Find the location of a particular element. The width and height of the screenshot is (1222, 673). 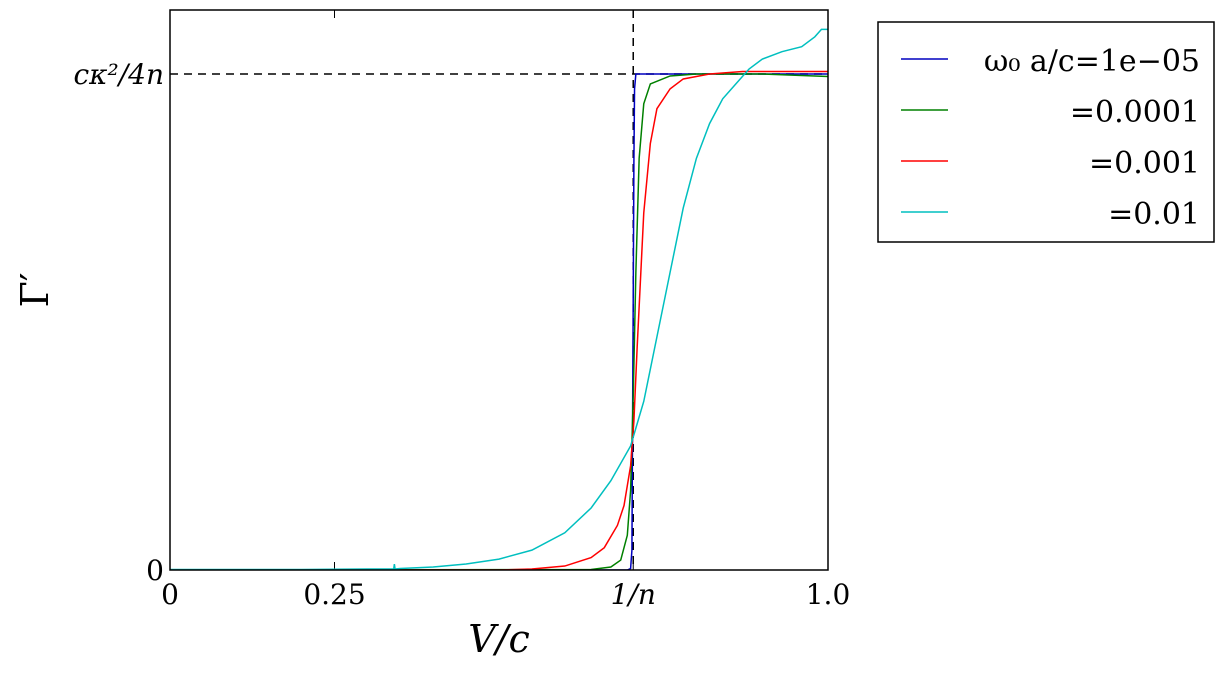

y-axis-label: Γ′ is located at coordinates (35, 290).